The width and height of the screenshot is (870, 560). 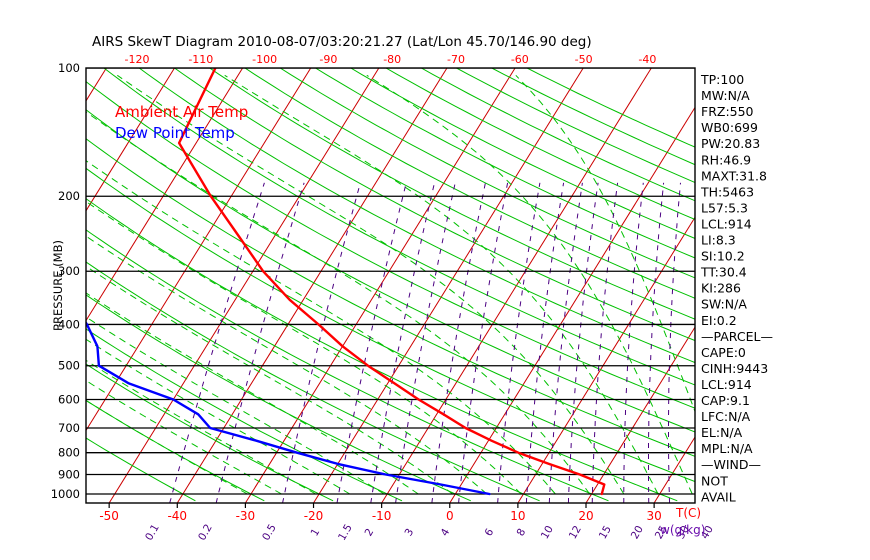 What do you see at coordinates (719, 320) in the screenshot?
I see `parameter-item: EI:0.2` at bounding box center [719, 320].